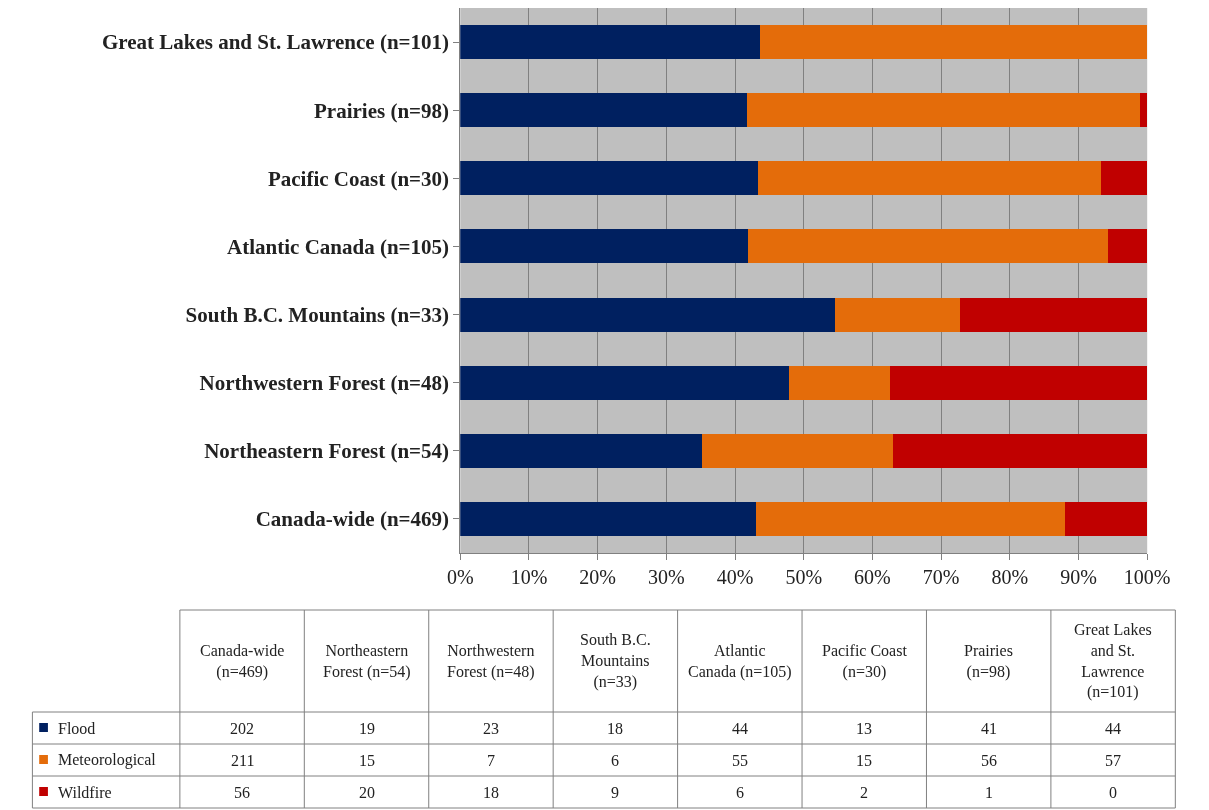 This screenshot has width=1209, height=810. I want to click on x-tick-label: 0%, so click(460, 577).